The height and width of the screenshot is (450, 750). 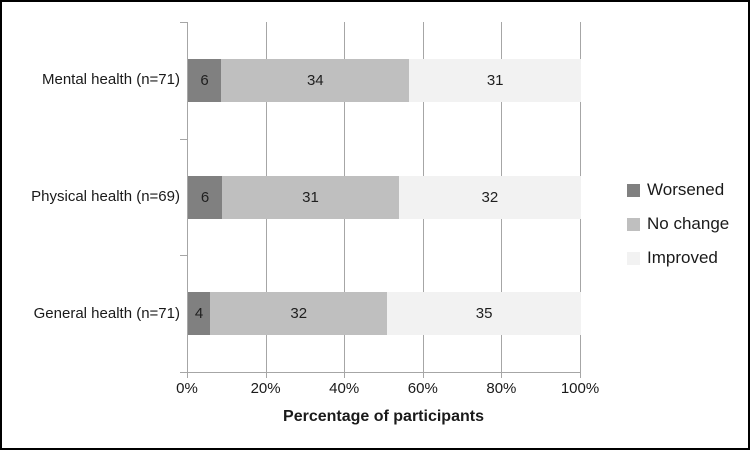 I want to click on bar-segment-improved: 32, so click(x=489, y=197).